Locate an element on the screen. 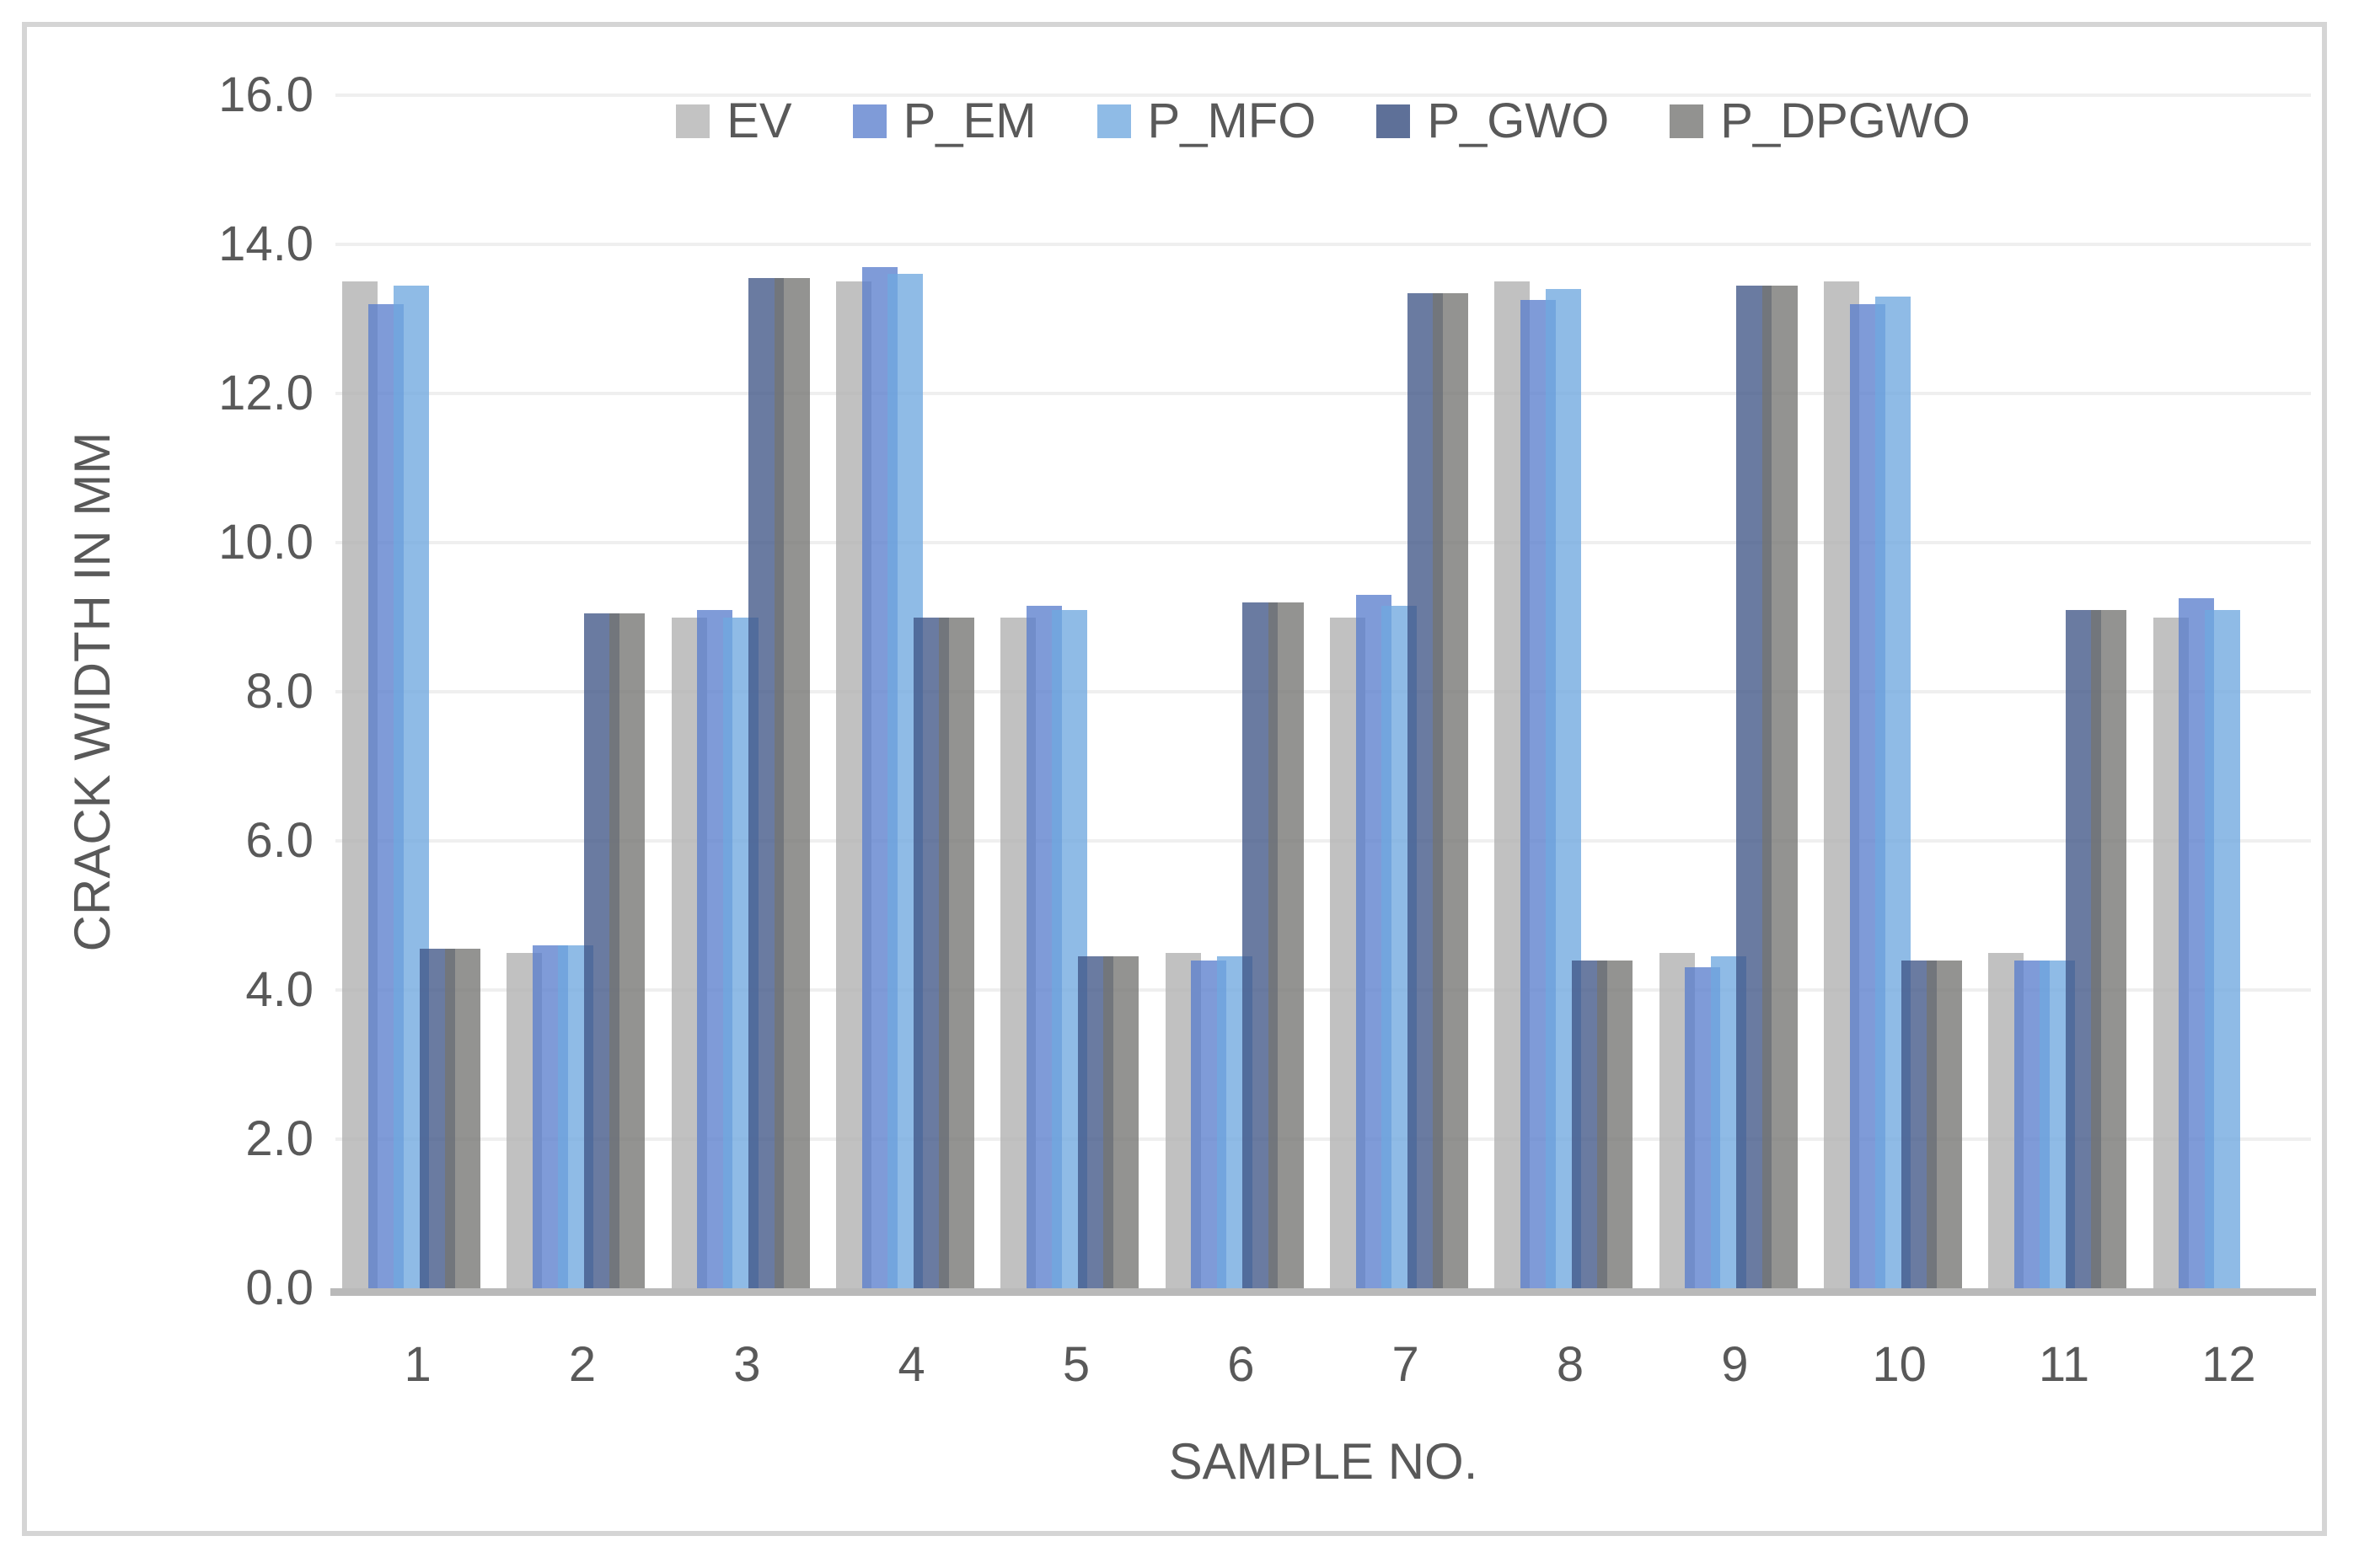 This screenshot has height=1568, width=2359. y-tick-label-2.0: 2.0 is located at coordinates (279, 1138).